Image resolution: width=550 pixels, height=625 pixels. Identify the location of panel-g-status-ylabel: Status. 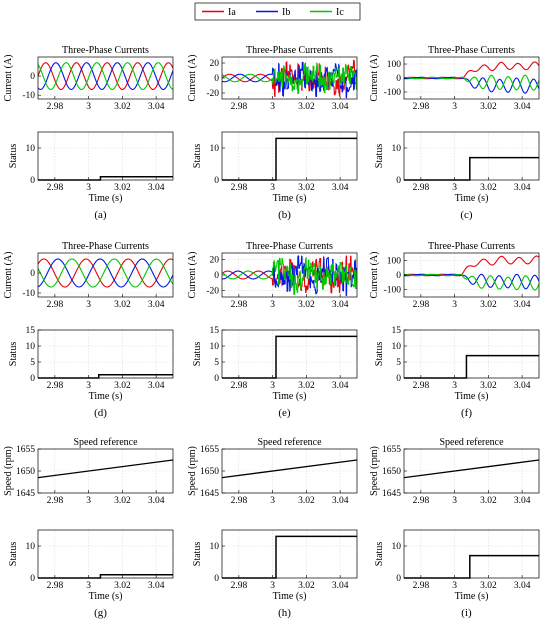
(13, 554).